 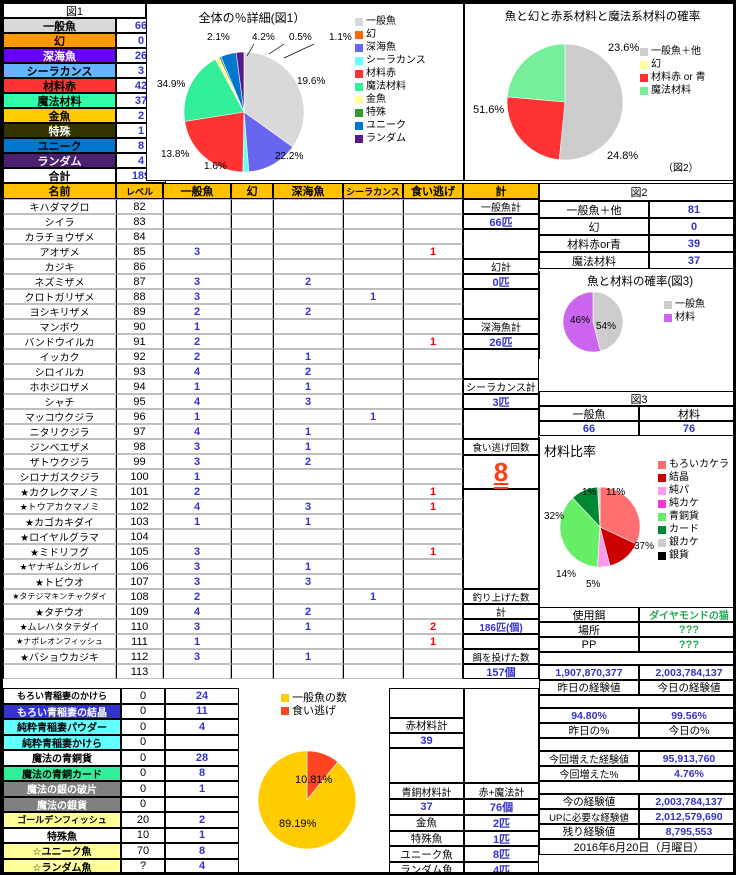 I want to click on fish-ippan-cell: 3, so click(x=197, y=551).